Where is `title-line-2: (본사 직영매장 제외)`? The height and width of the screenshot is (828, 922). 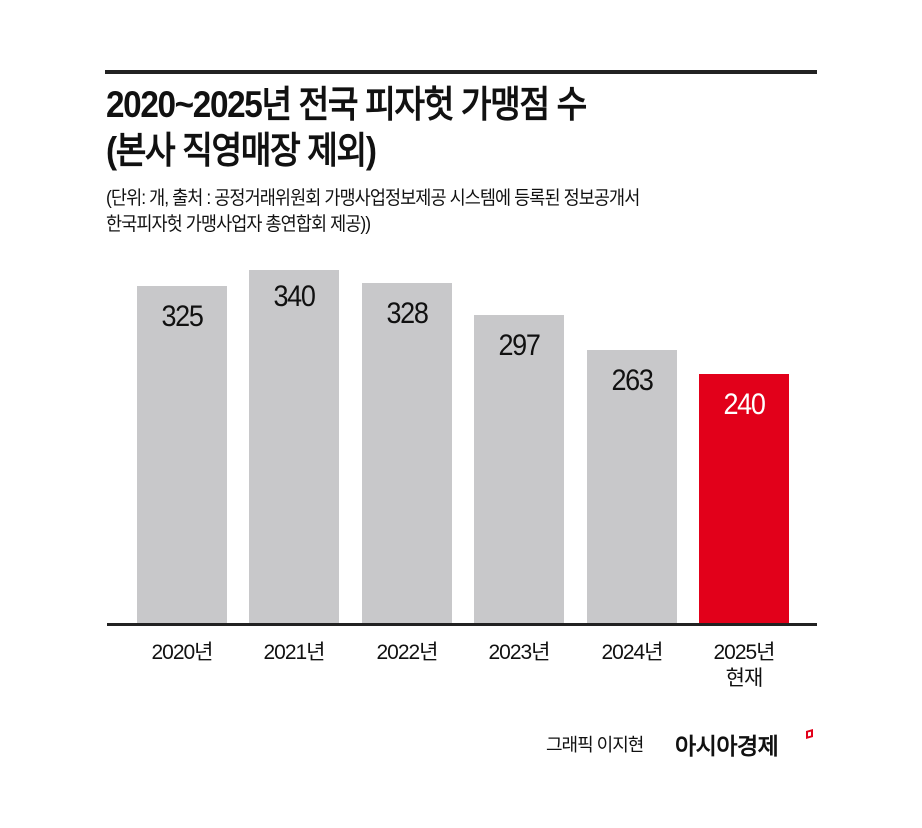
title-line-2: (본사 직영매장 제외) is located at coordinates (241, 150).